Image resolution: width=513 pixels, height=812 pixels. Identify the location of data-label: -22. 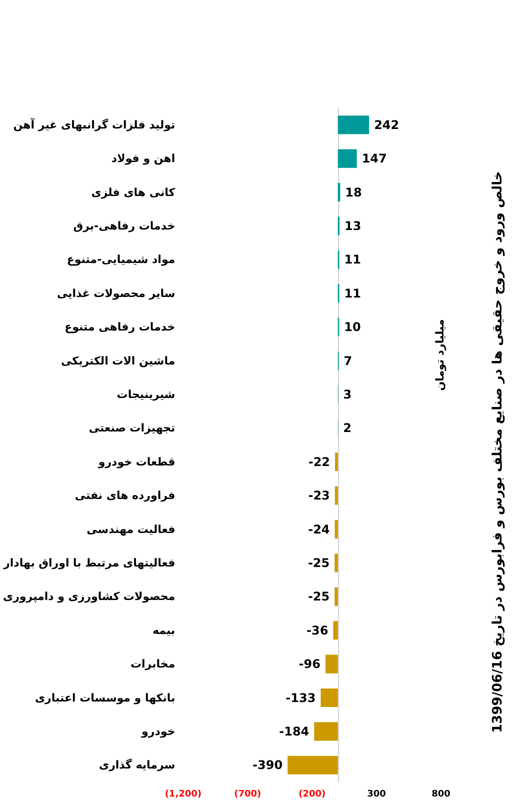
(319, 461).